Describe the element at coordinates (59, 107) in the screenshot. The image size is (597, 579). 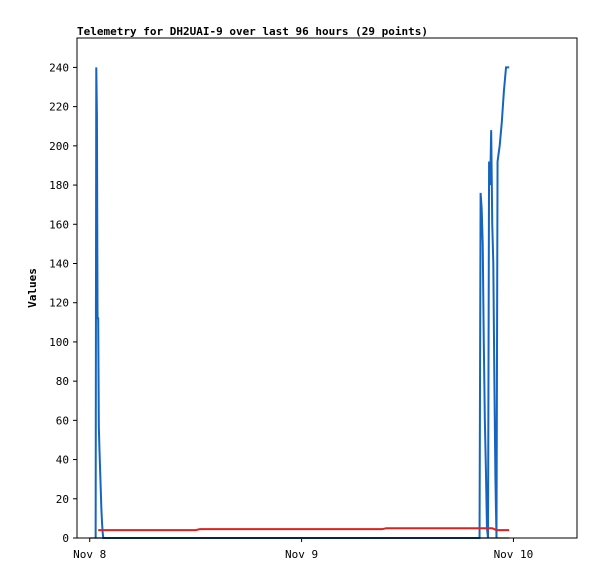
I see `y-tick-label: 220` at that location.